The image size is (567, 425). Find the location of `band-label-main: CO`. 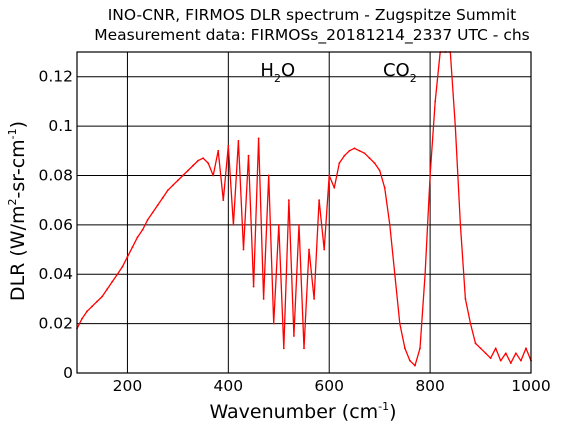

band-label-main: CO is located at coordinates (396, 70).